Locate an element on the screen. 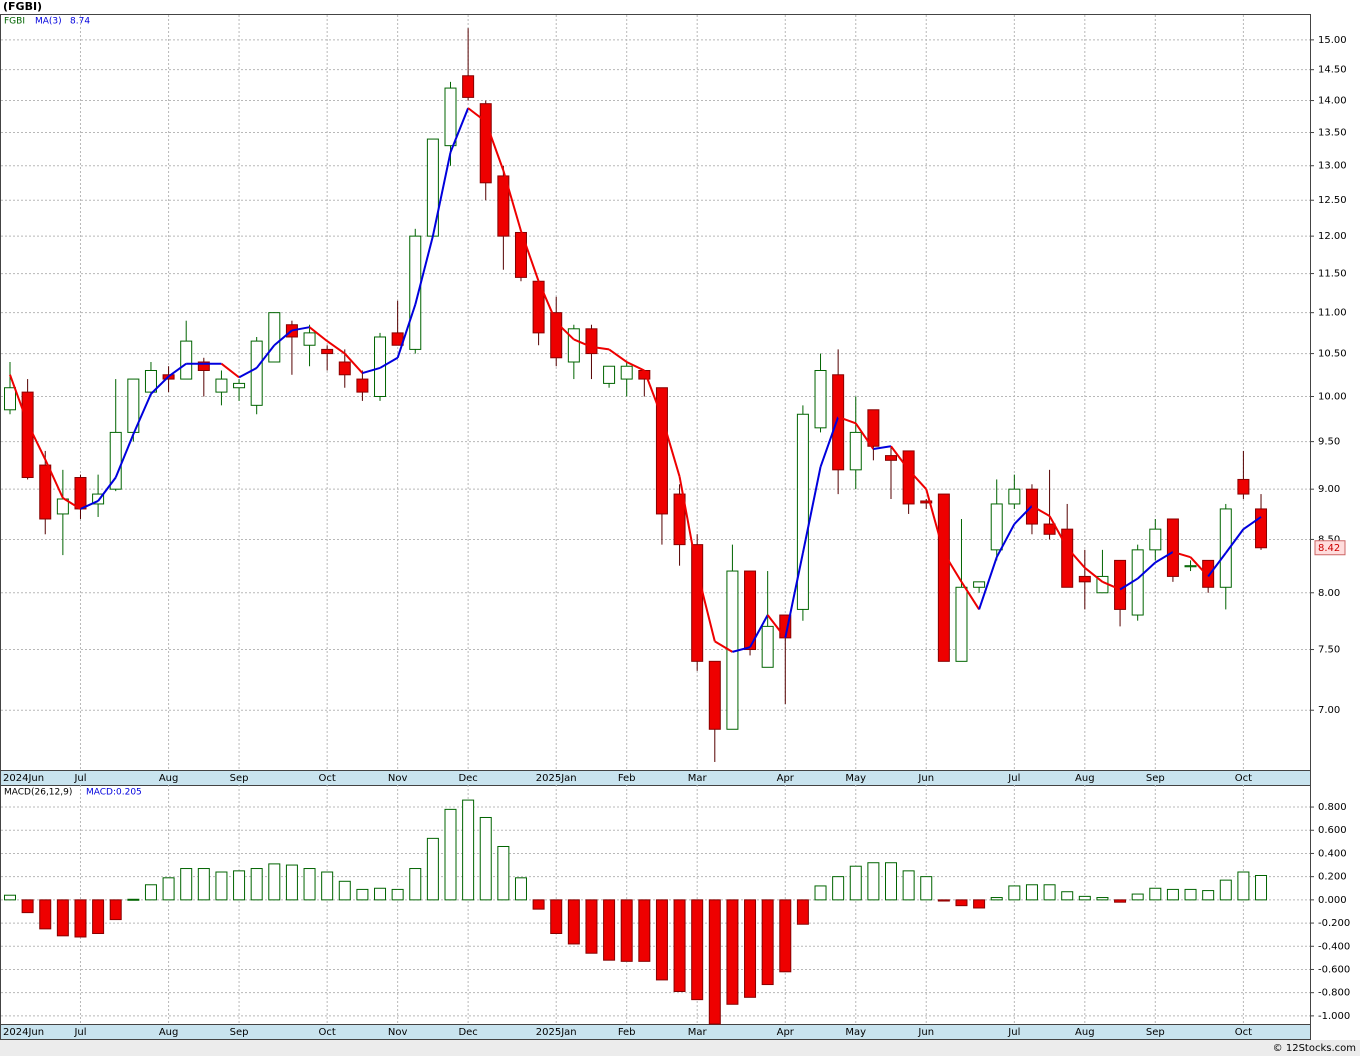 This screenshot has width=1360, height=1056. x-tick-label: Oct is located at coordinates (327, 1032).